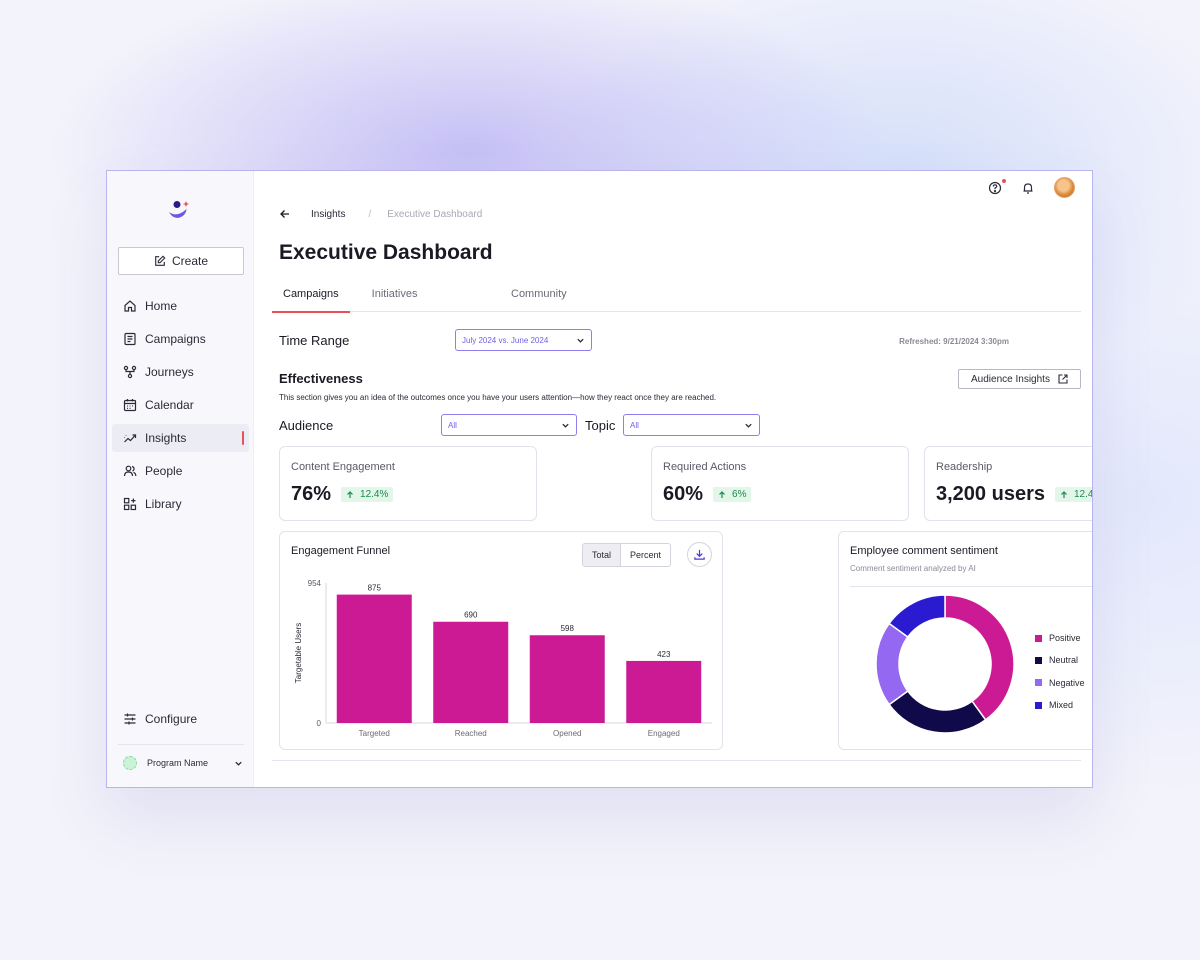 The height and width of the screenshot is (960, 1200). Describe the element at coordinates (1064, 660) in the screenshot. I see `legend-label: Neutral` at that location.